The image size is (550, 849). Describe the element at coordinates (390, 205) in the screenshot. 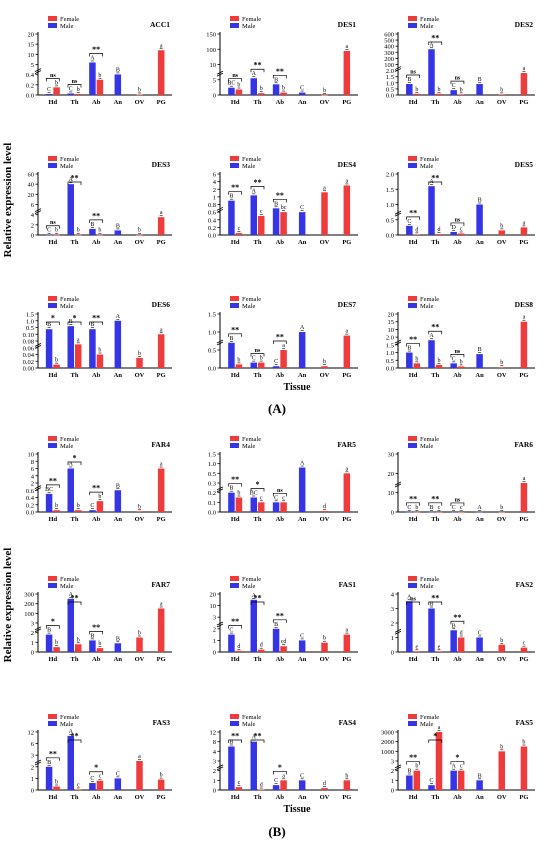

I see `y-tick-label: 1.0` at that location.